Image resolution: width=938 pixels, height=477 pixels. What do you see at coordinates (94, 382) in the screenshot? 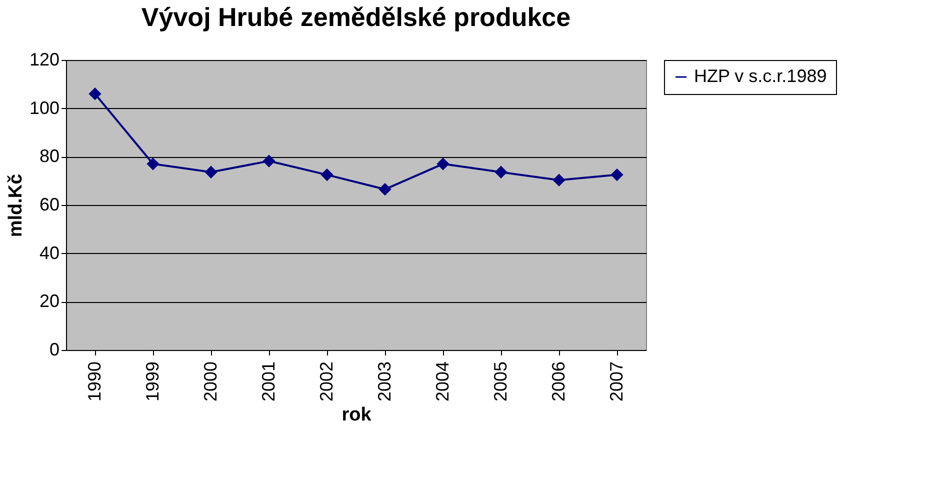
I see `x-tick-label: 1990` at bounding box center [94, 382].